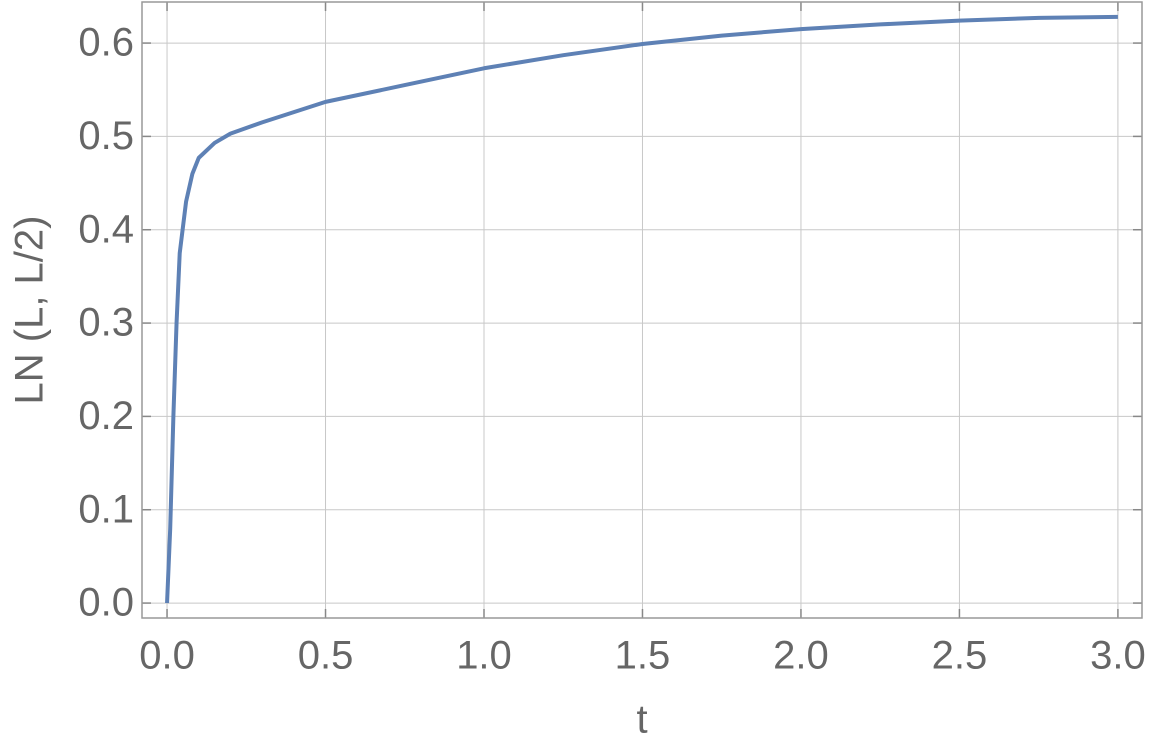 The width and height of the screenshot is (1152, 754). I want to click on y-tick-label: 0.0, so click(106, 603).